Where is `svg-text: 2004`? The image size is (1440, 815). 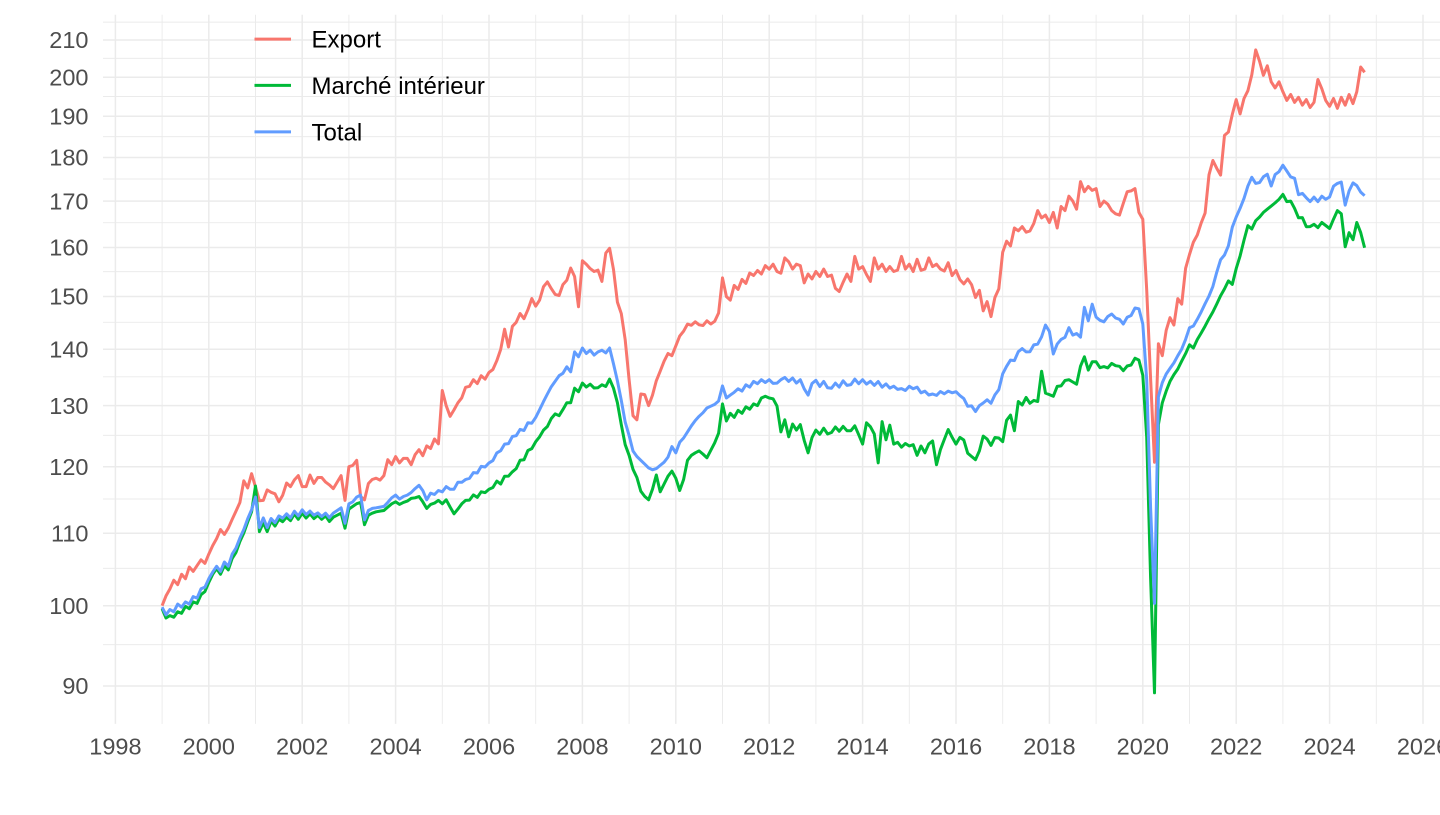 svg-text: 2004 is located at coordinates (395, 747).